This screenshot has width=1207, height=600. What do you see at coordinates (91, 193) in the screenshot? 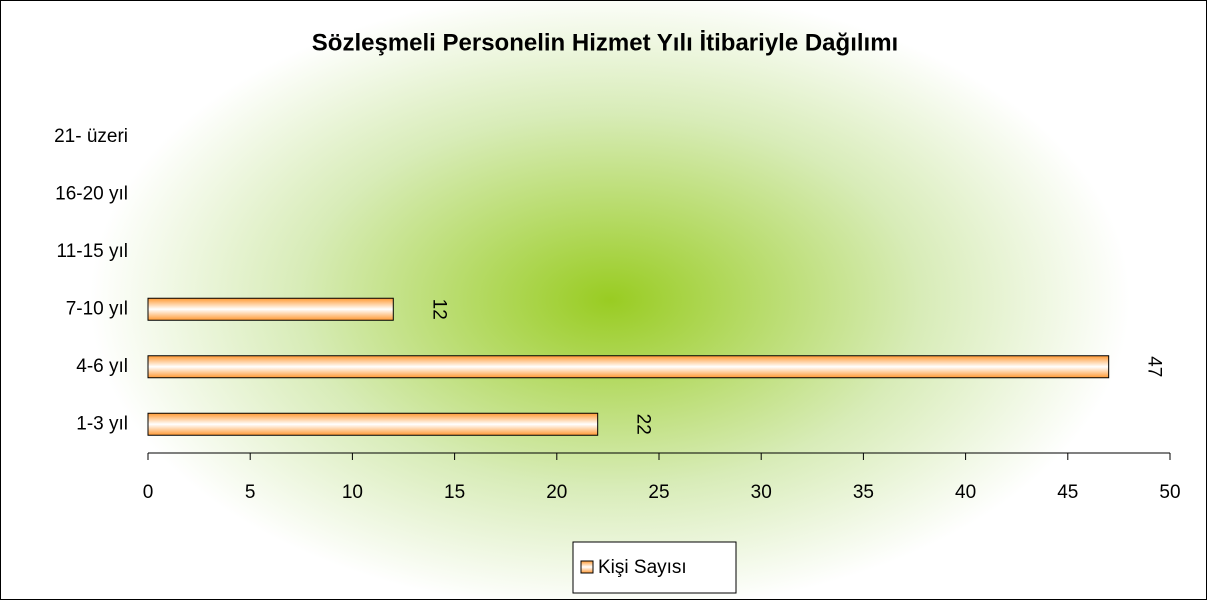
I see `y-tick-label: 16-20 yıl` at bounding box center [91, 193].